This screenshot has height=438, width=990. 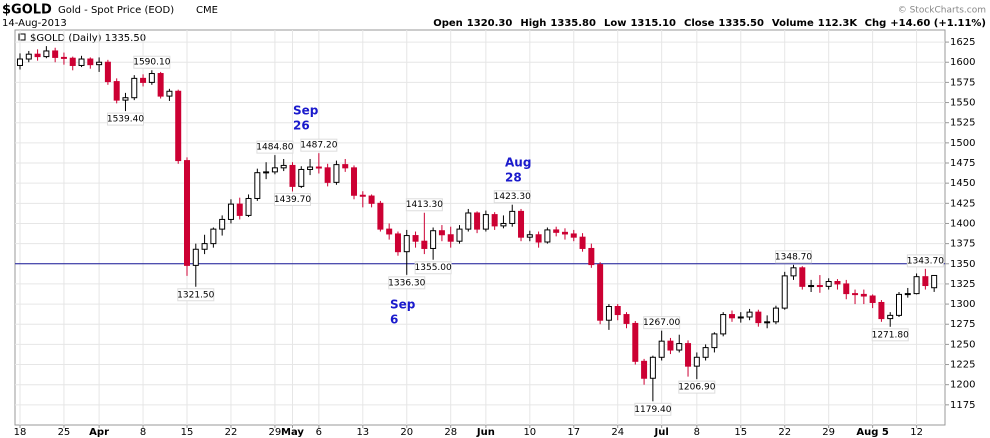 I want to click on price-label: 1355.00, so click(x=433, y=268).